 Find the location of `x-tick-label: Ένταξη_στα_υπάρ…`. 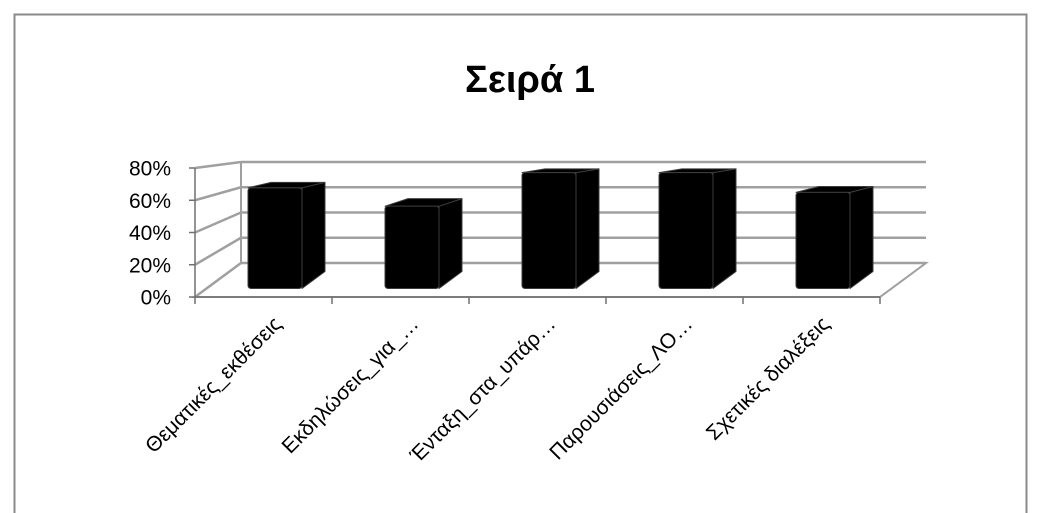

x-tick-label: Ένταξη_στα_υπάρ… is located at coordinates (482, 389).